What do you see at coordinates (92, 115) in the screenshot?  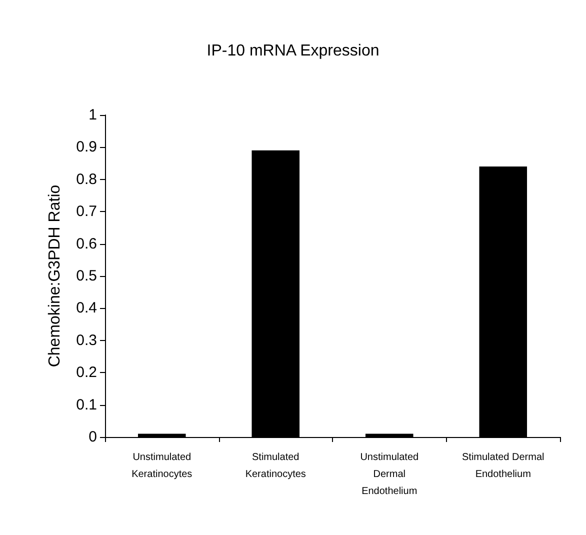 I see `y-tick-label: 1` at bounding box center [92, 115].